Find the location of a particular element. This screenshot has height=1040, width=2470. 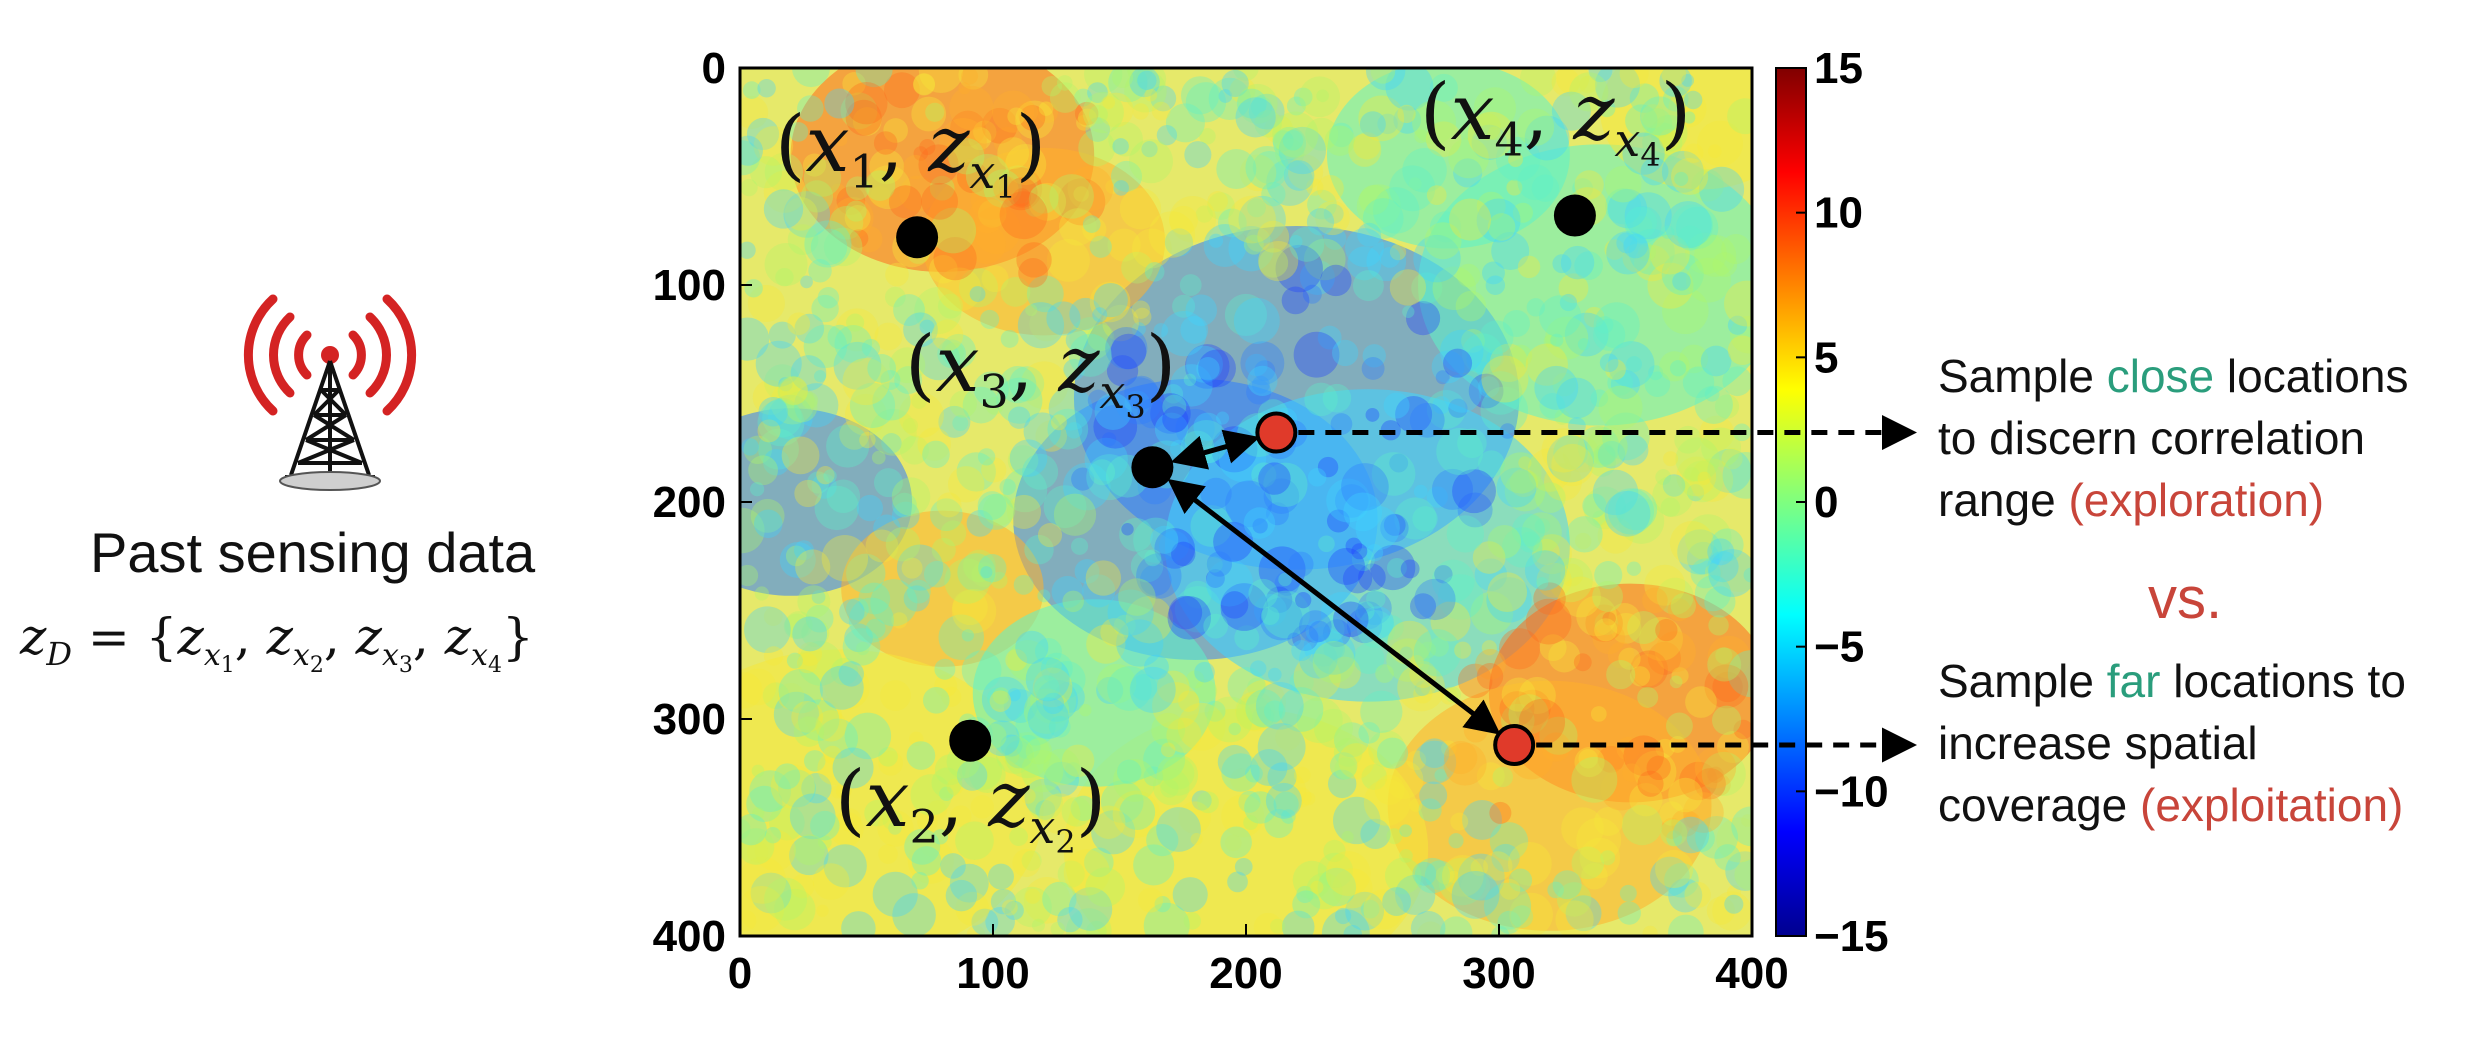

x-tick-label: 100 is located at coordinates (992, 973).